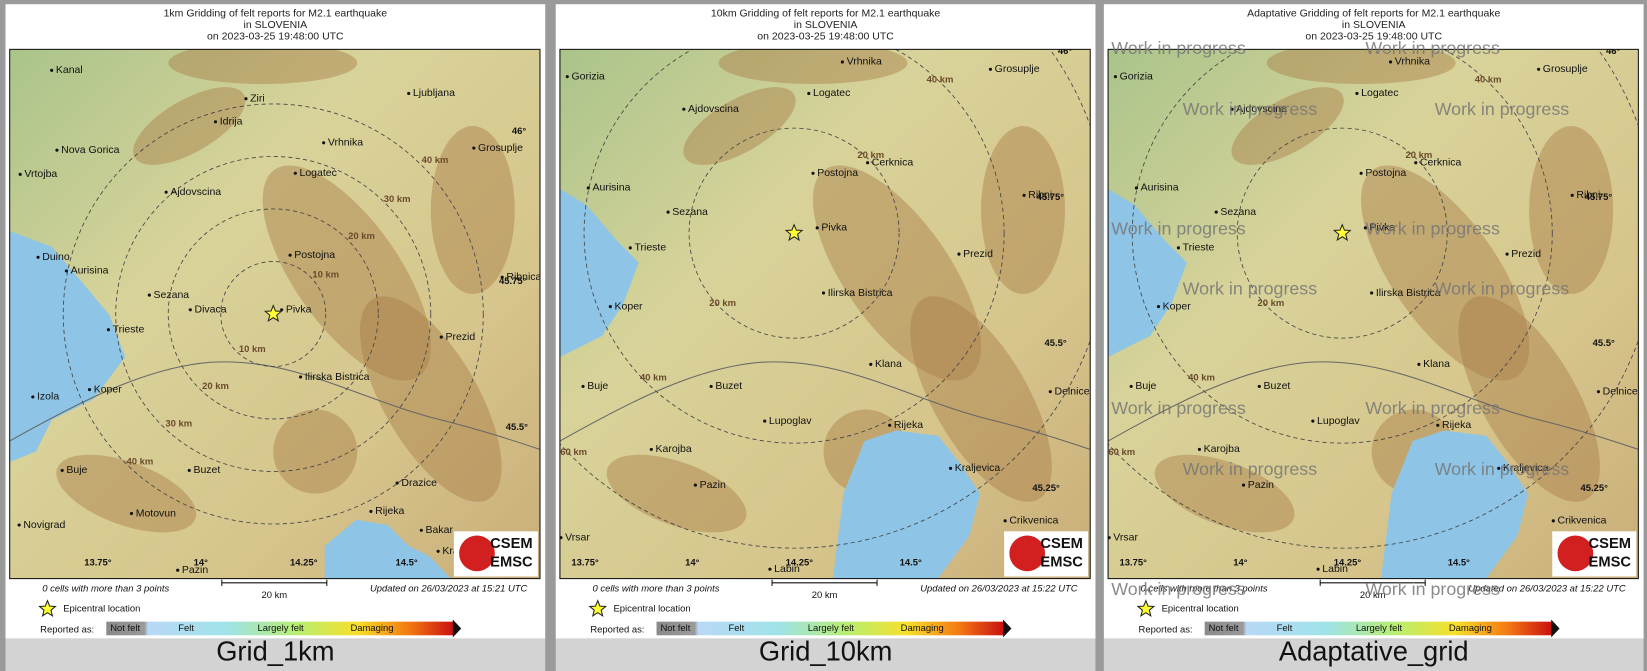 The width and height of the screenshot is (1647, 671). What do you see at coordinates (434, 93) in the screenshot?
I see `place-label: Ljubljana` at bounding box center [434, 93].